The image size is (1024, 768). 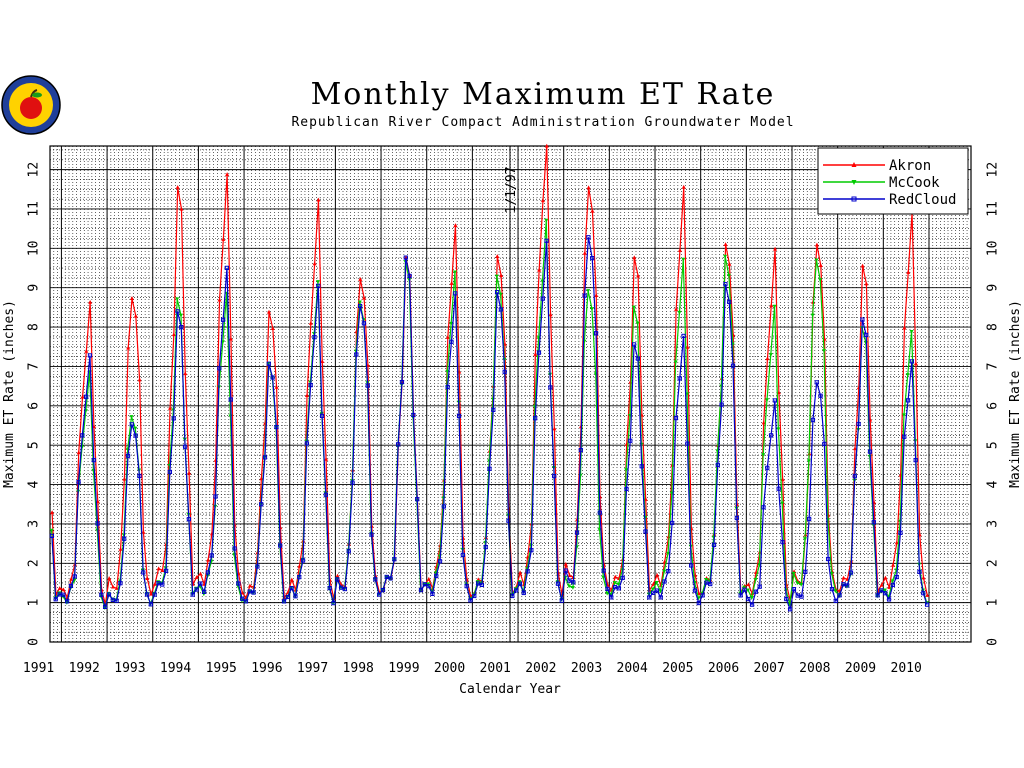 What do you see at coordinates (449, 668) in the screenshot?
I see `x-tick-label: 2000` at bounding box center [449, 668].